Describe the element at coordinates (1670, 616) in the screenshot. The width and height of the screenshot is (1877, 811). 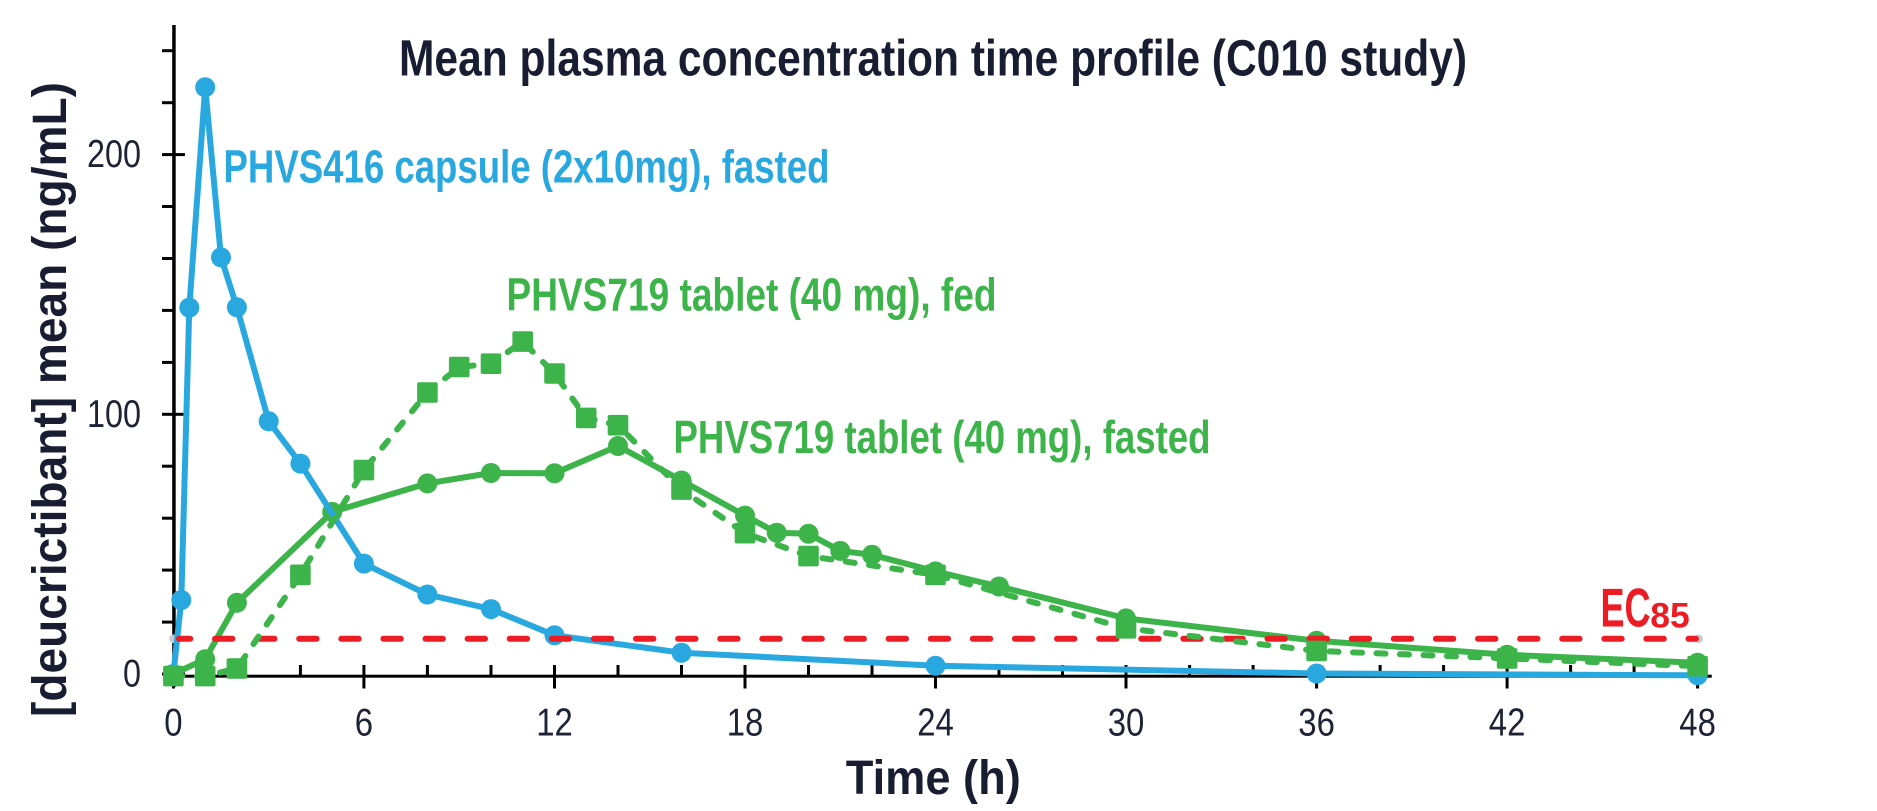
I see `svg-text: 85` at that location.